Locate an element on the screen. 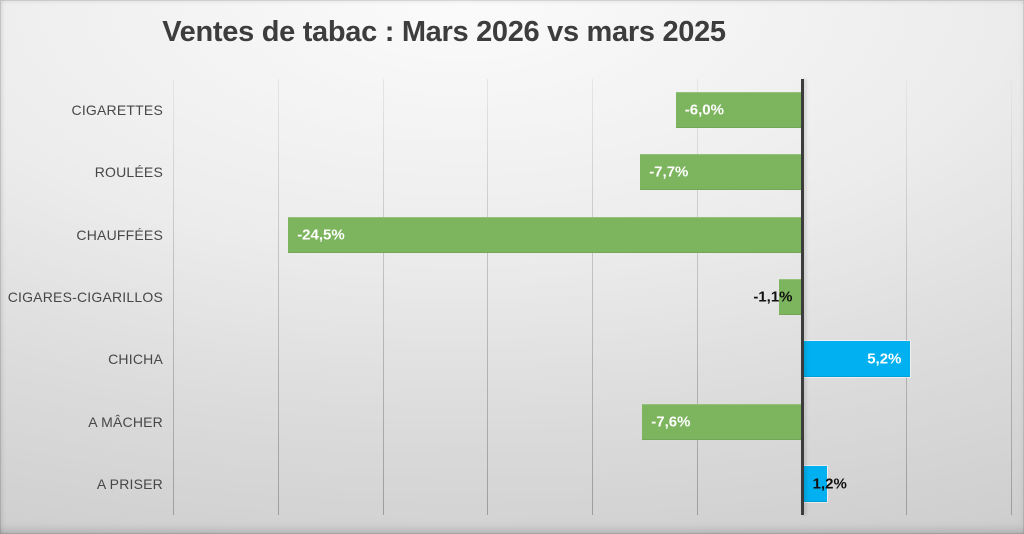 Image resolution: width=1024 pixels, height=534 pixels. data-label: -7,6% is located at coordinates (671, 422).